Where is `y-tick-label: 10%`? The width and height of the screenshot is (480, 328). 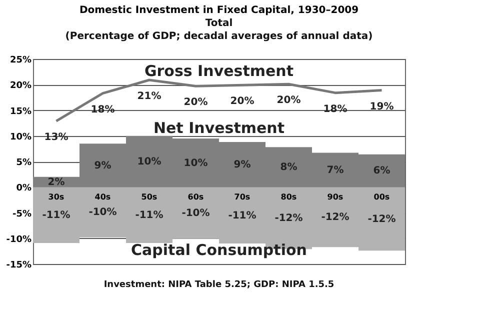 y-tick-label: 10% is located at coordinates (21, 137).